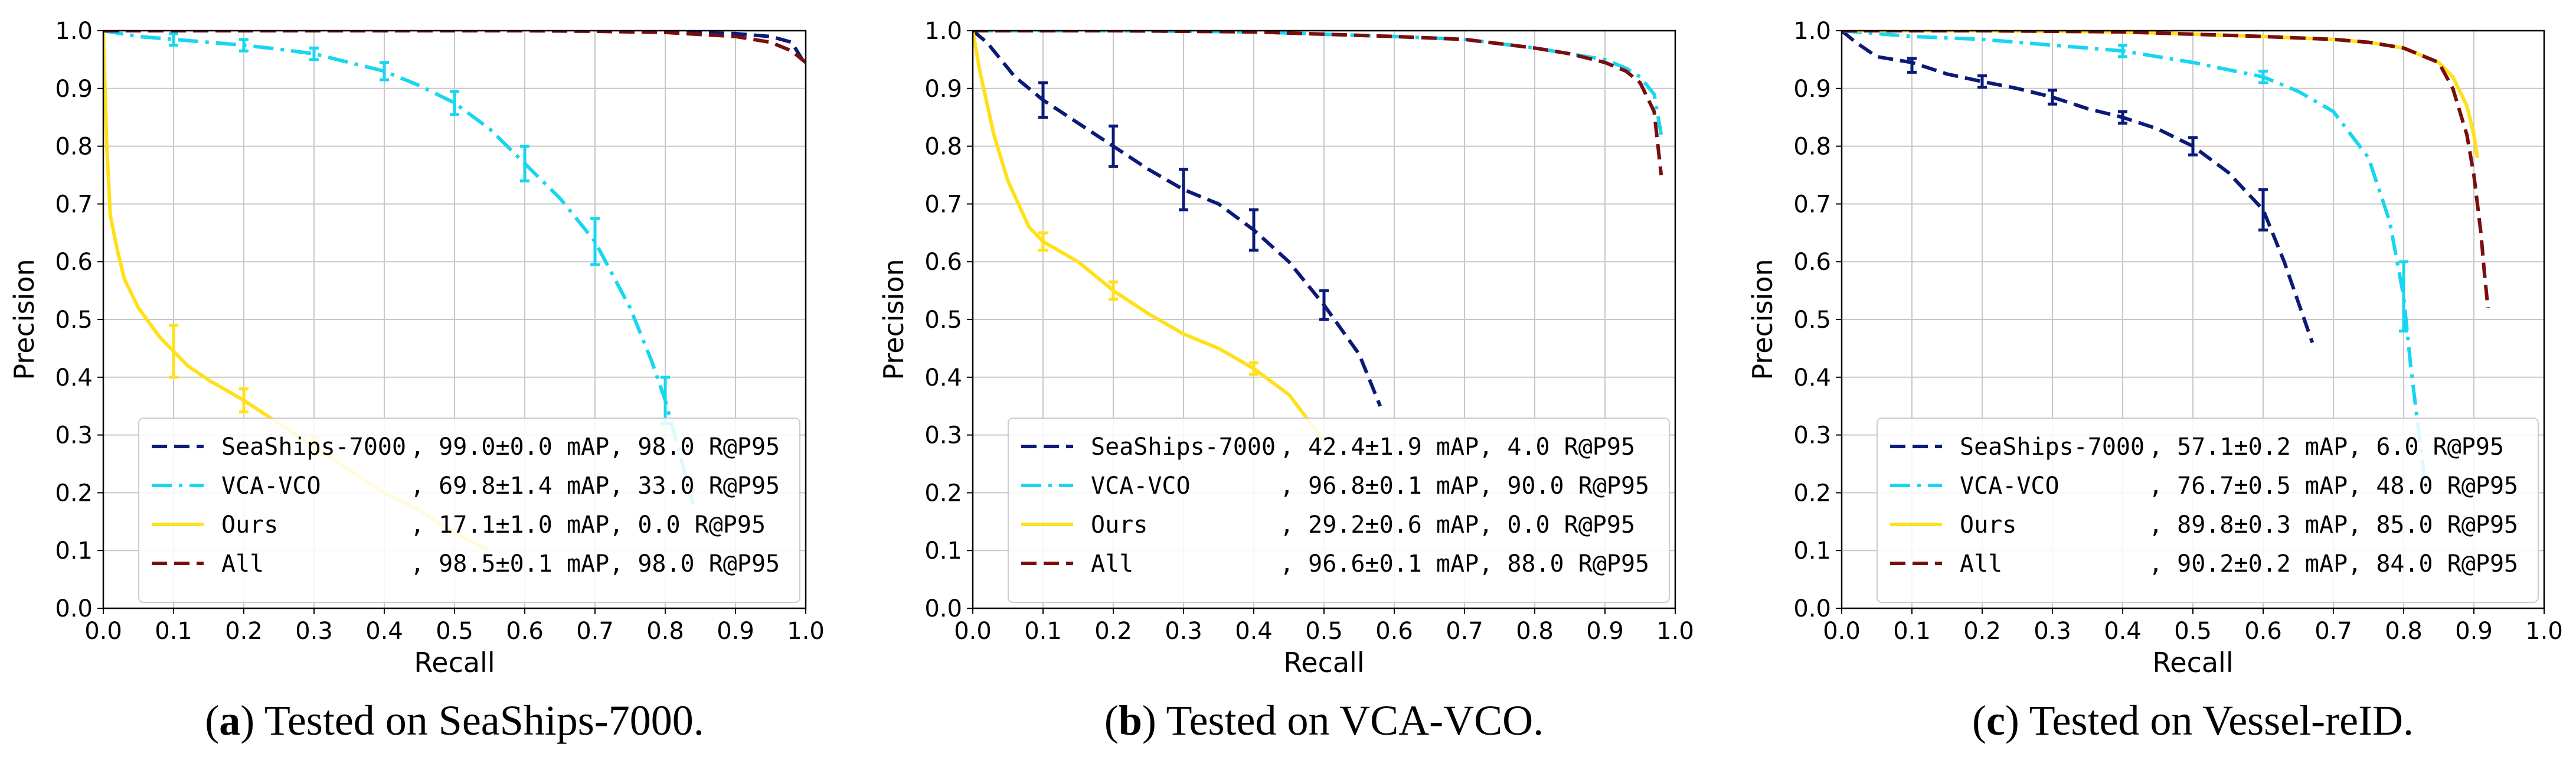  I want to click on legend-series-stats: , 69.8±1.4 mAP, 33.0 R@P95, so click(595, 486).